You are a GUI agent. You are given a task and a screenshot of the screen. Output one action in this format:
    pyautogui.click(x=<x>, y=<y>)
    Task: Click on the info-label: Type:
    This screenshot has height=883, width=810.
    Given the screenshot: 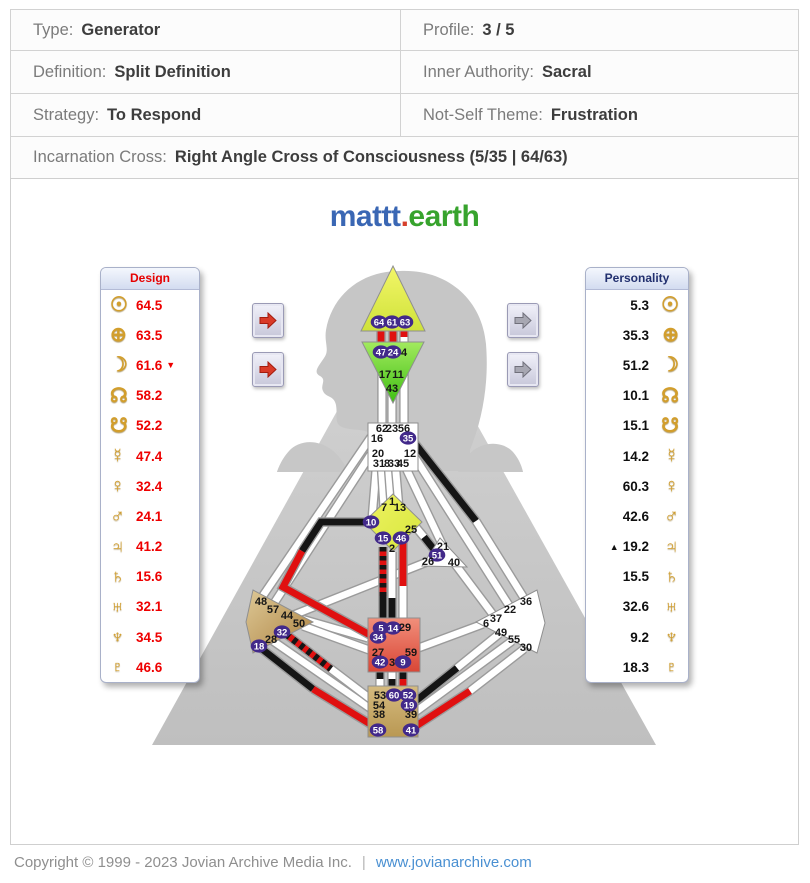 What is the action you would take?
    pyautogui.click(x=53, y=29)
    